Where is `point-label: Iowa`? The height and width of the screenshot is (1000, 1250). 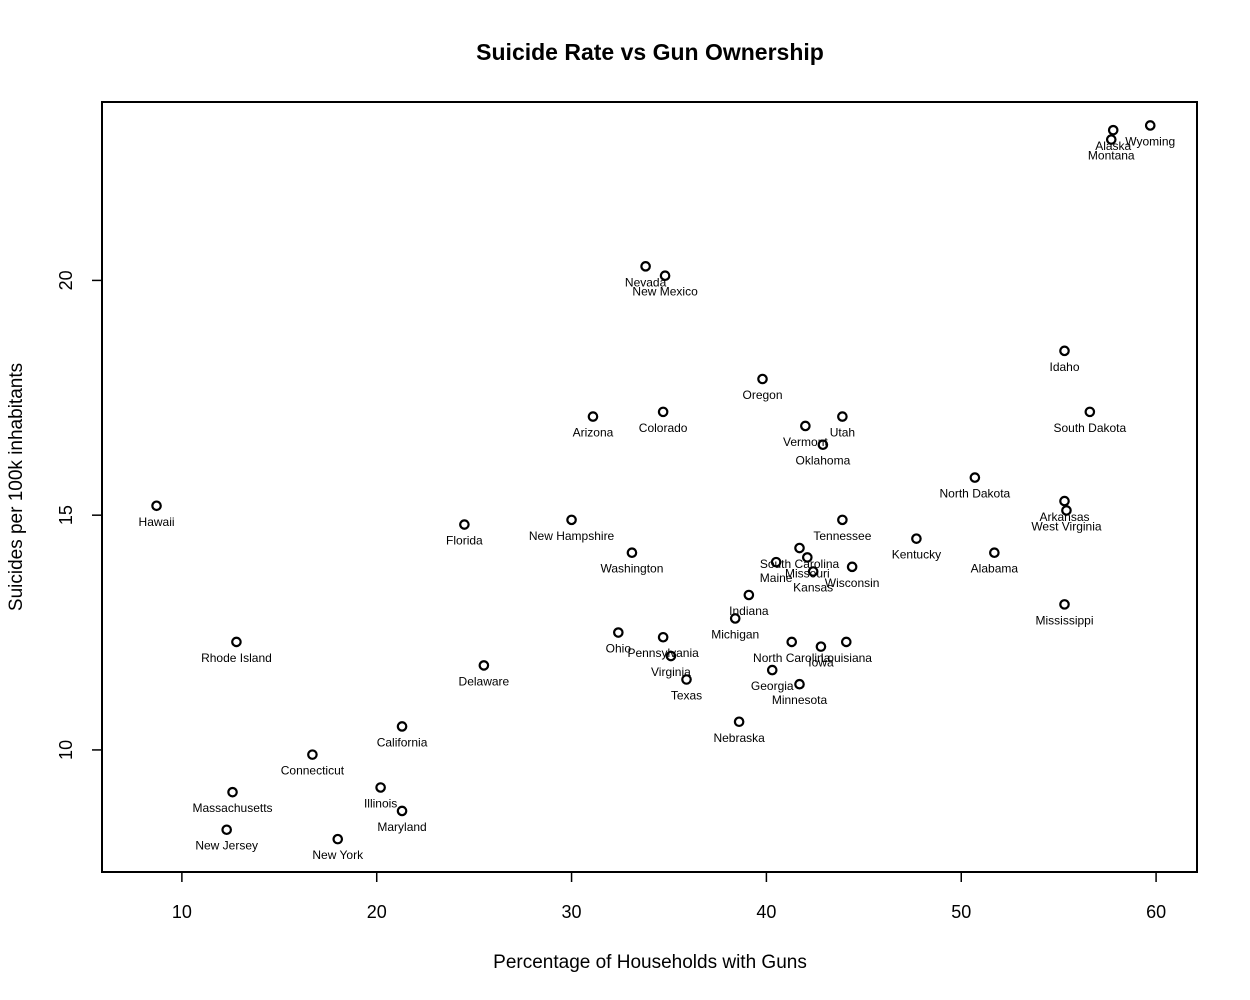
point-label: Iowa is located at coordinates (821, 663).